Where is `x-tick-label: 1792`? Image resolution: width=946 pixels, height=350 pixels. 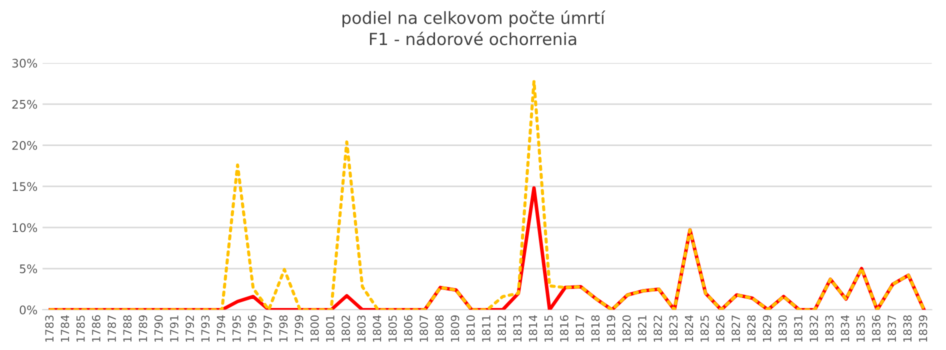
x-tick-label: 1792 is located at coordinates (190, 329).